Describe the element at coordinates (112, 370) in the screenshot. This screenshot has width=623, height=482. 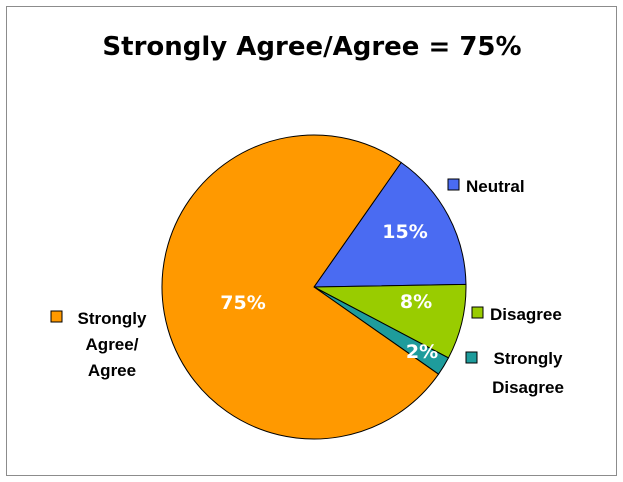
I see `legend-label-strongly-agree-agree: Agree` at that location.